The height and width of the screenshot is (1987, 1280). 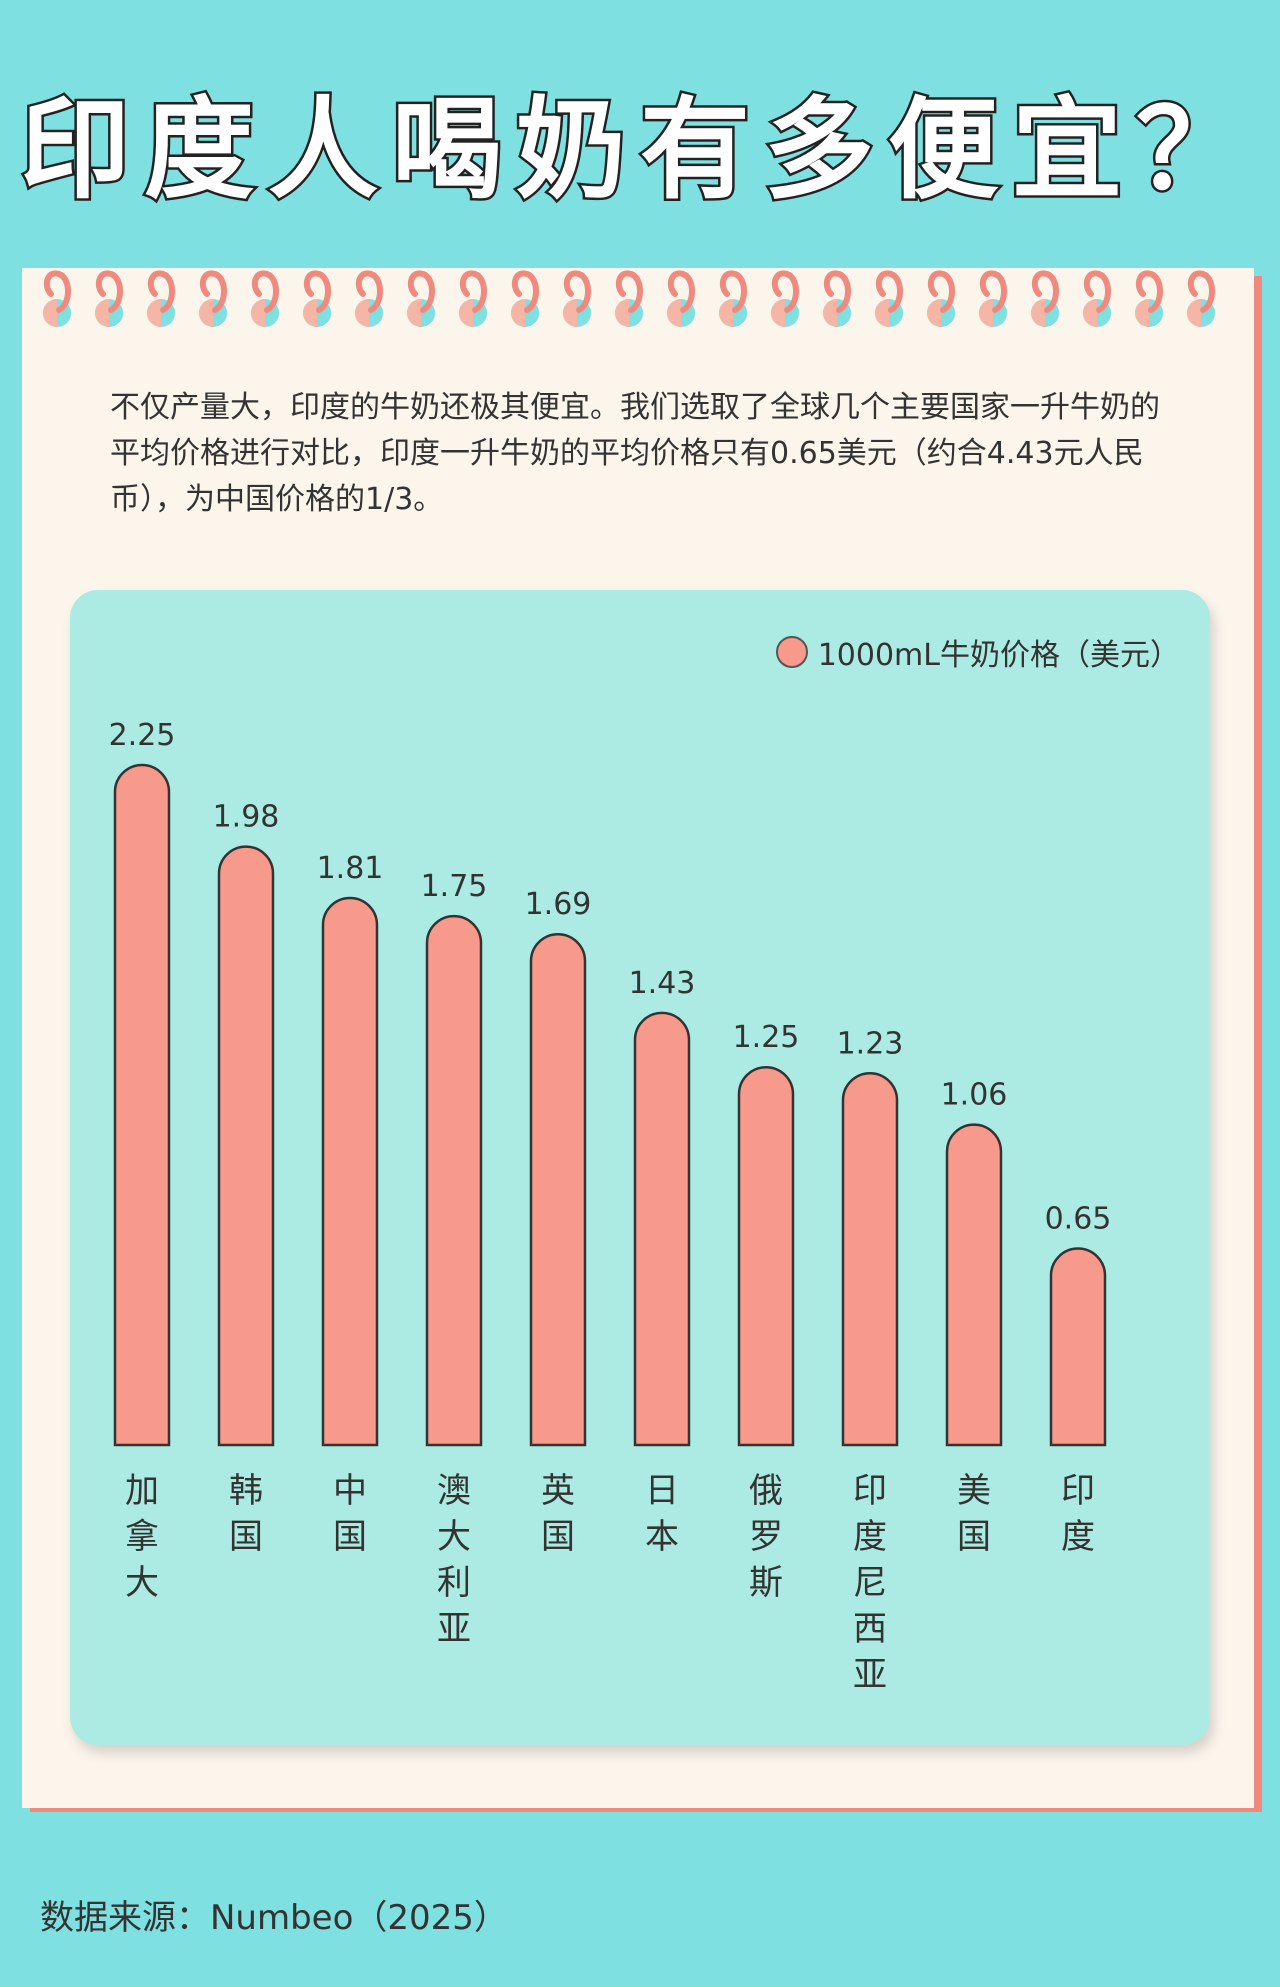 What do you see at coordinates (350, 868) in the screenshot?
I see `data-label: 1.81` at bounding box center [350, 868].